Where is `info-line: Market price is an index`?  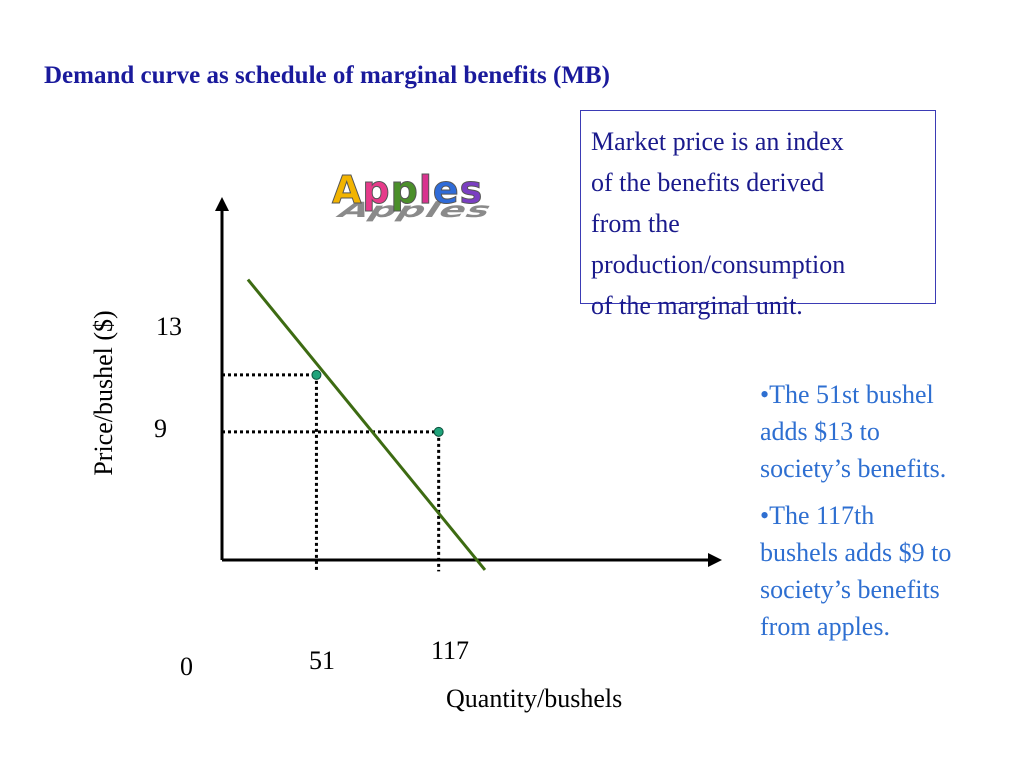 info-line: Market price is an index is located at coordinates (717, 141).